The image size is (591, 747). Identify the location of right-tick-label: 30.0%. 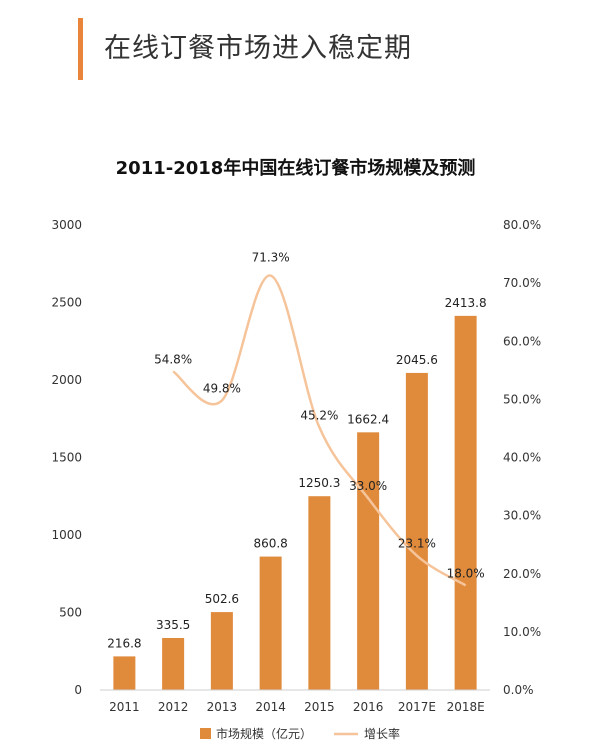
(522, 516).